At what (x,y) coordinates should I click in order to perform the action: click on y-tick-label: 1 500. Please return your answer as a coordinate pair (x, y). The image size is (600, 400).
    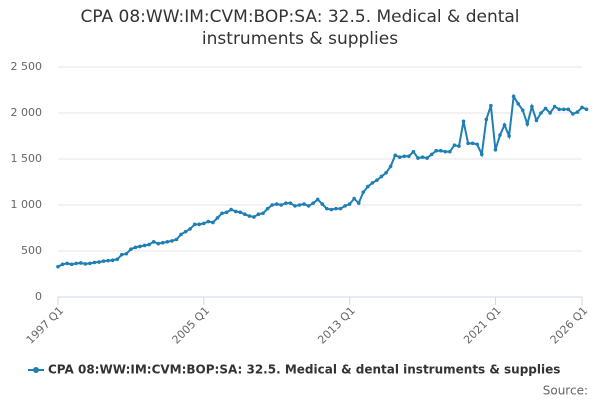
    Looking at the image, I should click on (27, 158).